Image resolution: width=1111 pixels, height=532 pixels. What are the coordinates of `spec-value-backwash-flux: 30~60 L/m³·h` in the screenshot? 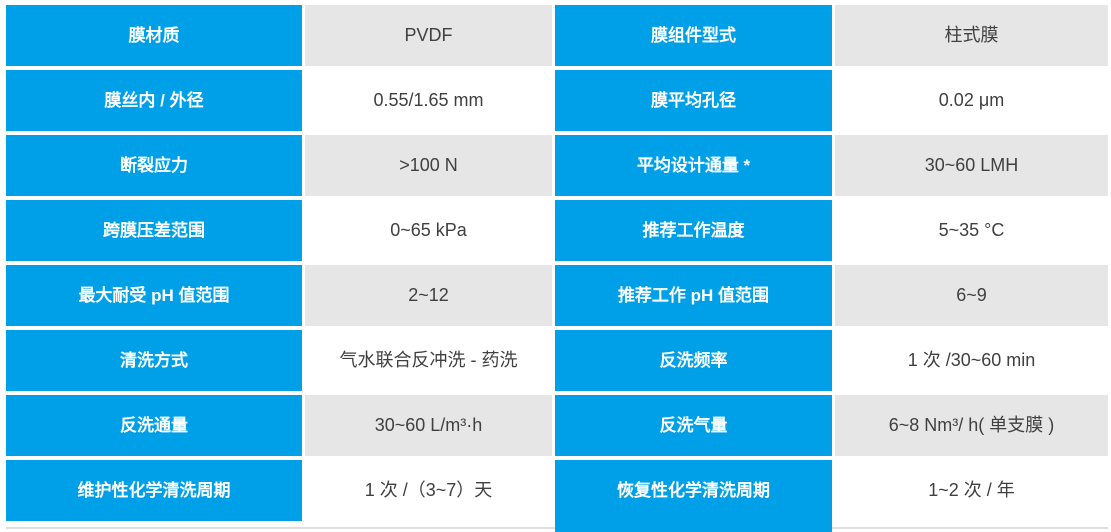 It's located at (428, 425).